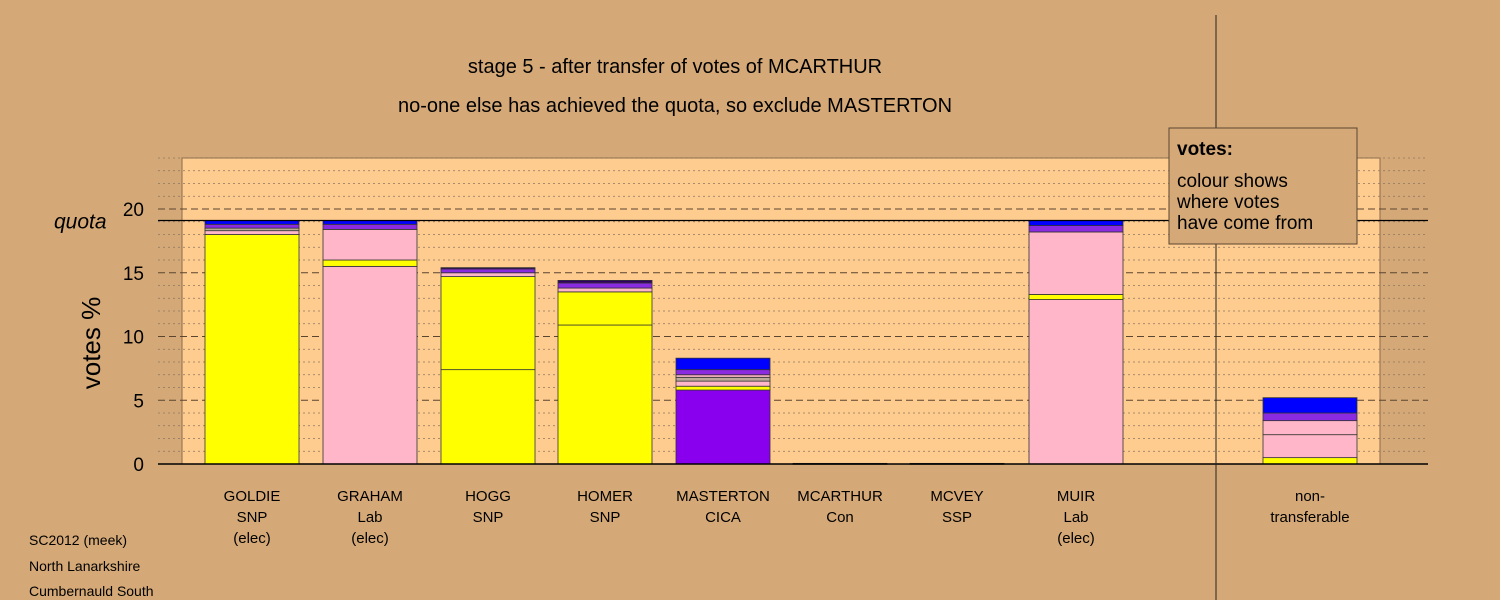  What do you see at coordinates (80, 221) in the screenshot?
I see `quota-label: quota` at bounding box center [80, 221].